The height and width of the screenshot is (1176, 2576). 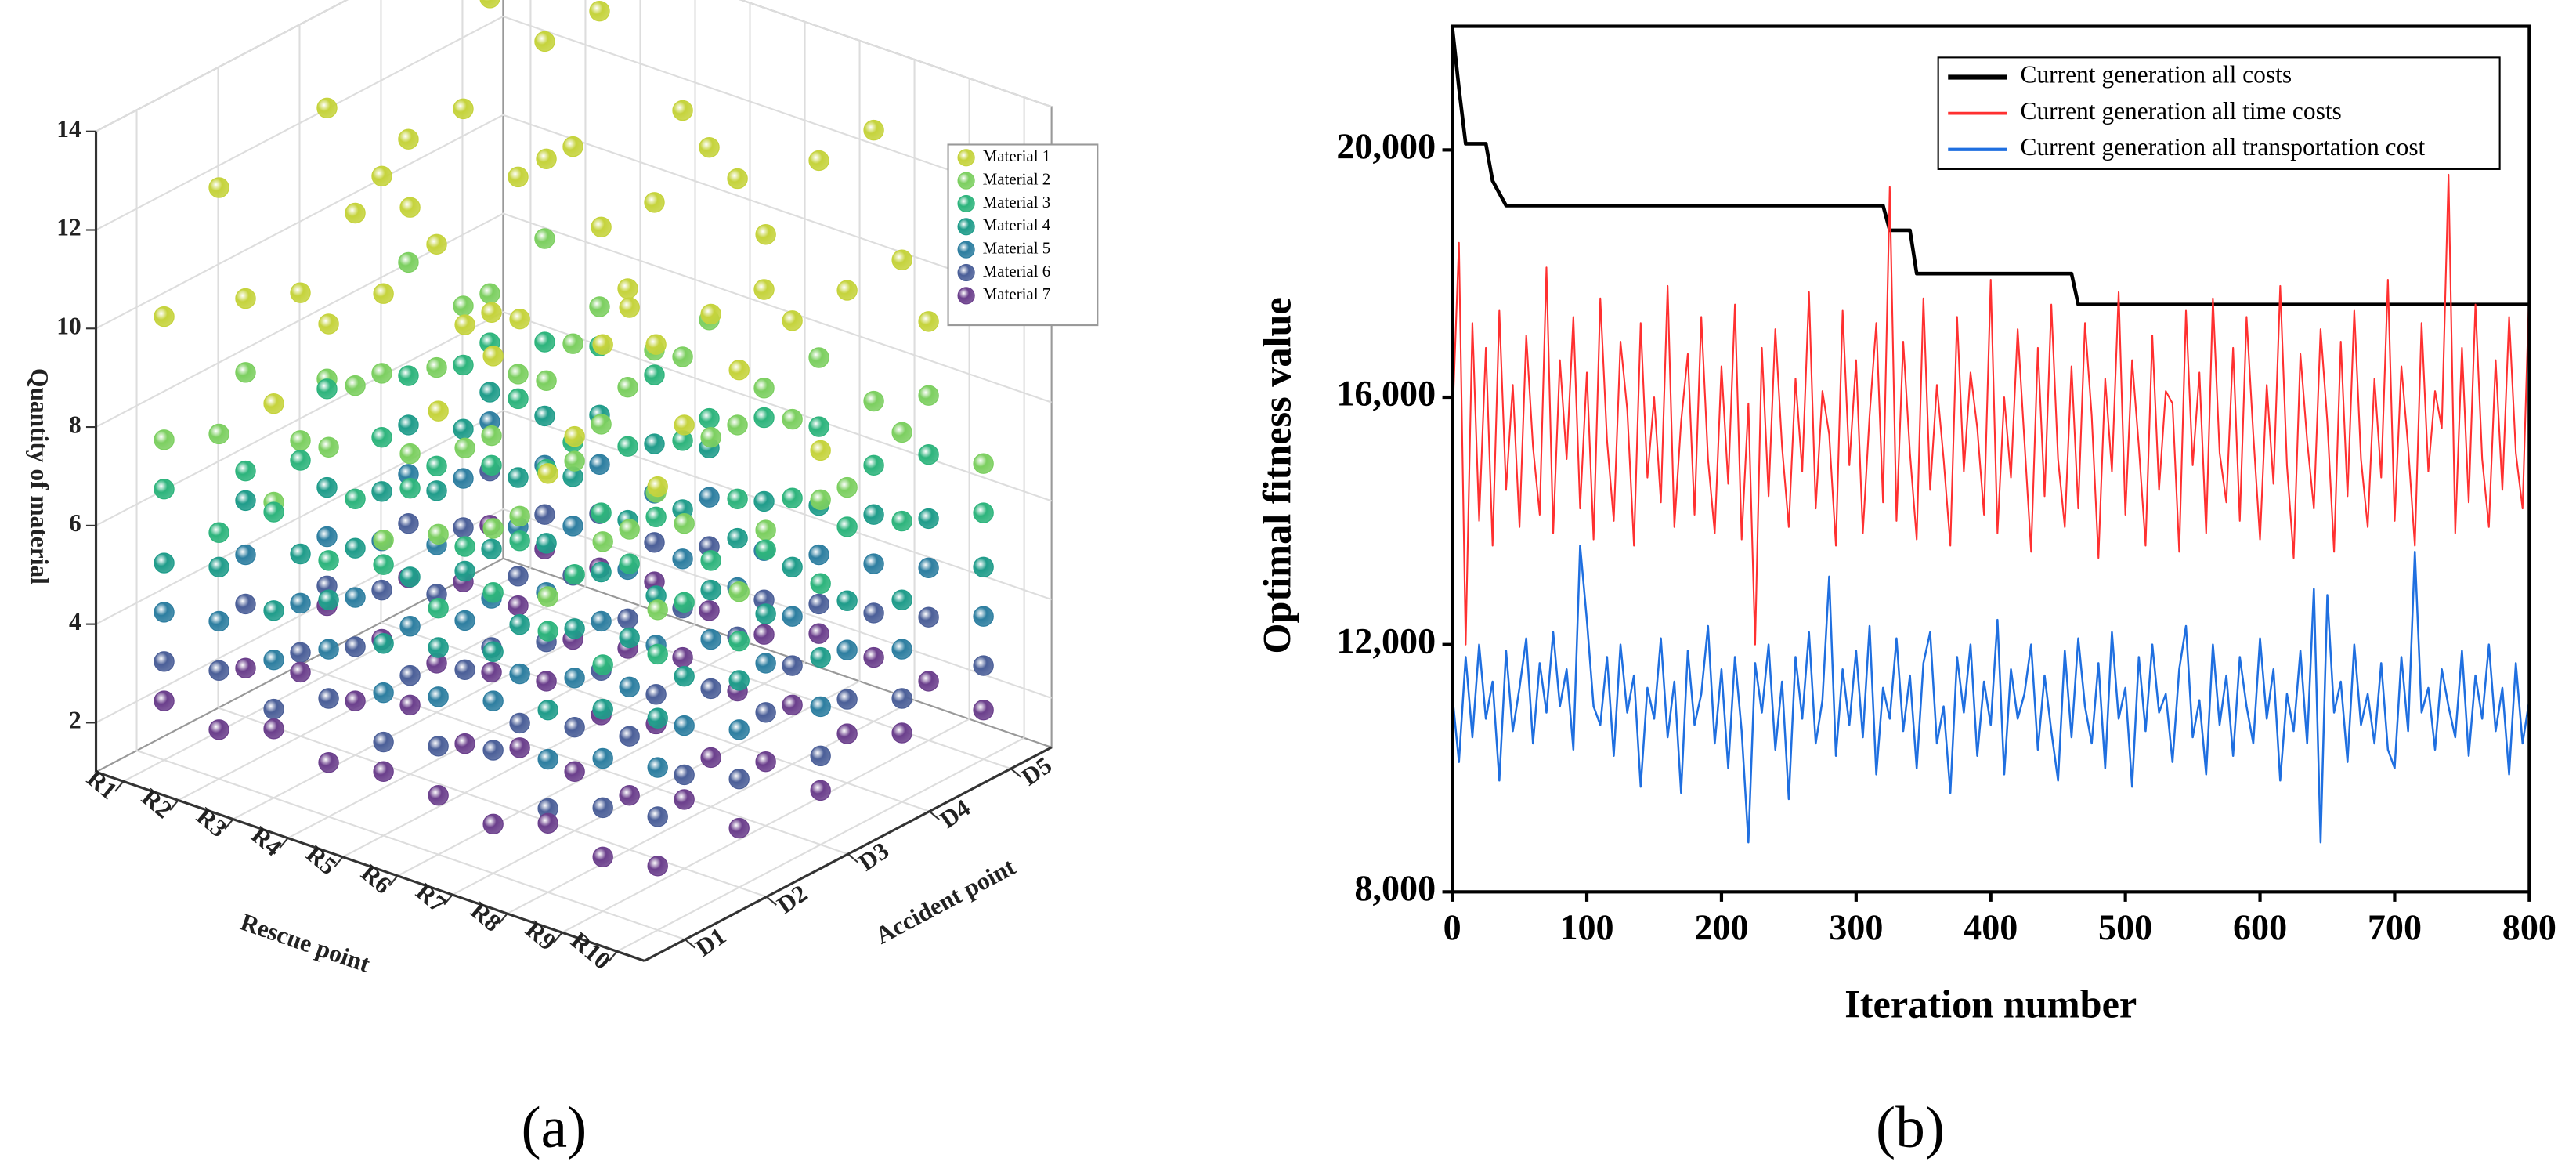 What do you see at coordinates (1721, 927) in the screenshot?
I see `x-tick-label: 200` at bounding box center [1721, 927].